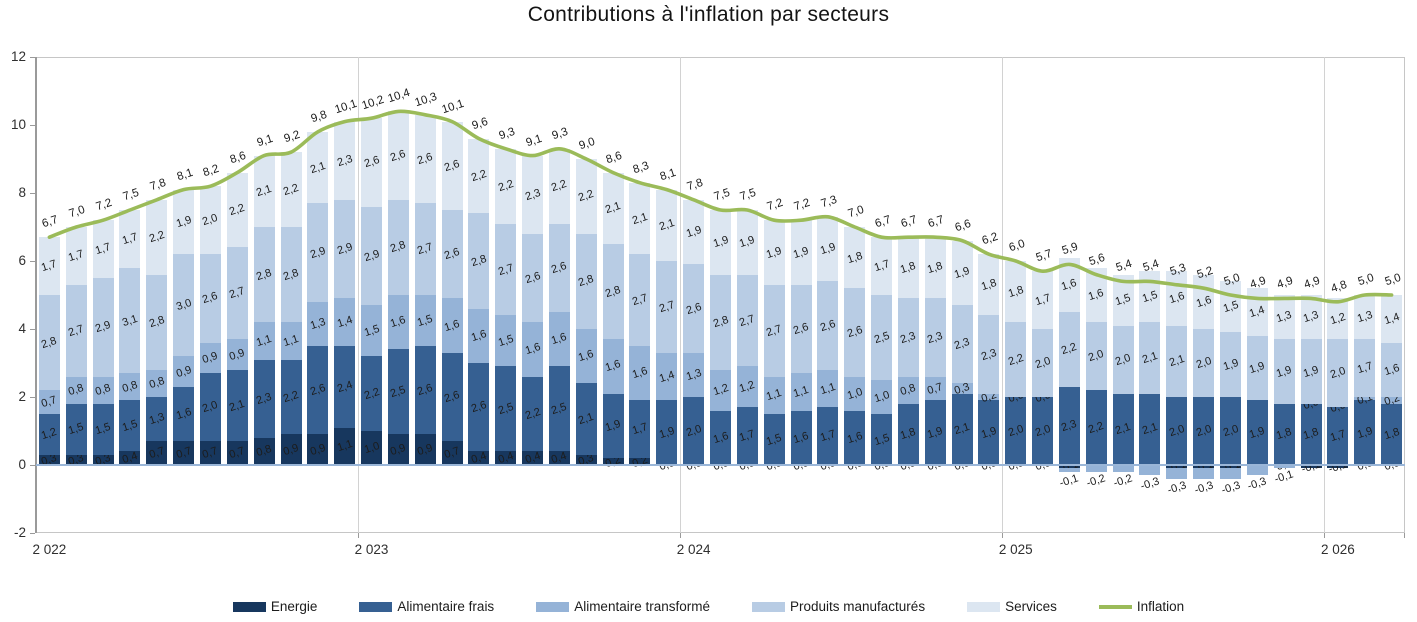 This screenshot has height=622, width=1417. I want to click on y-axis-tick-label: 10, so click(18, 124).